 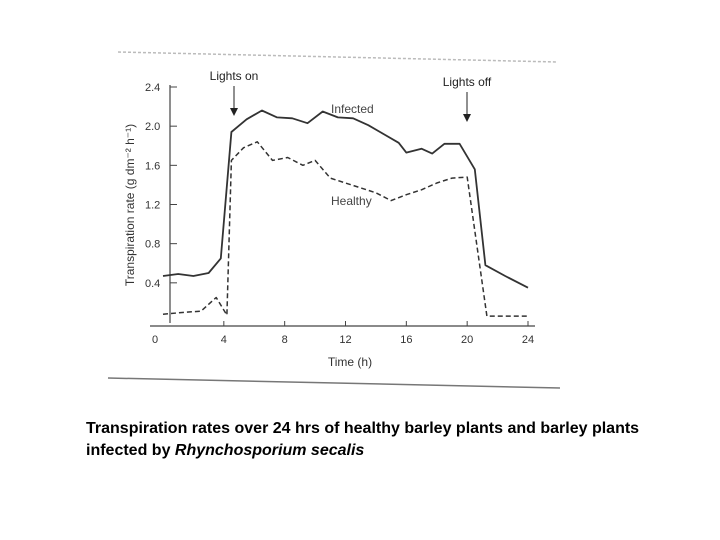 What do you see at coordinates (337, 57) in the screenshot?
I see `top-border-line` at bounding box center [337, 57].